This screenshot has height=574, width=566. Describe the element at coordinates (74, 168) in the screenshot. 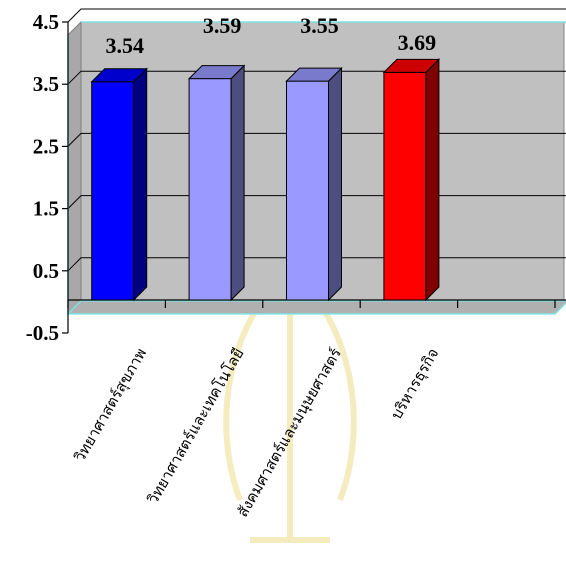

I see `plot-side-wall` at that location.